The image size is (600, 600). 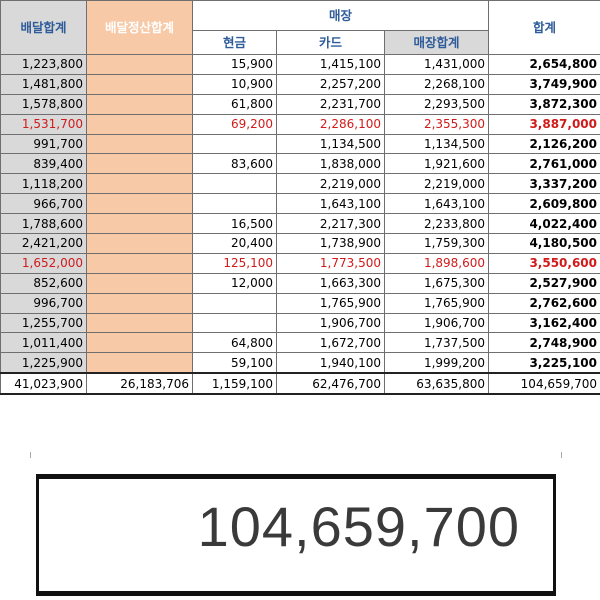 I want to click on delivery-cell: 852,600, so click(x=43, y=283).